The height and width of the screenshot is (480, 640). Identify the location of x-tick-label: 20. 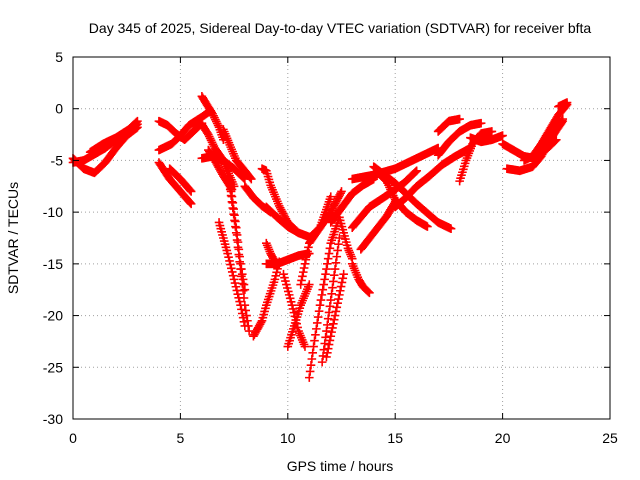
(503, 438).